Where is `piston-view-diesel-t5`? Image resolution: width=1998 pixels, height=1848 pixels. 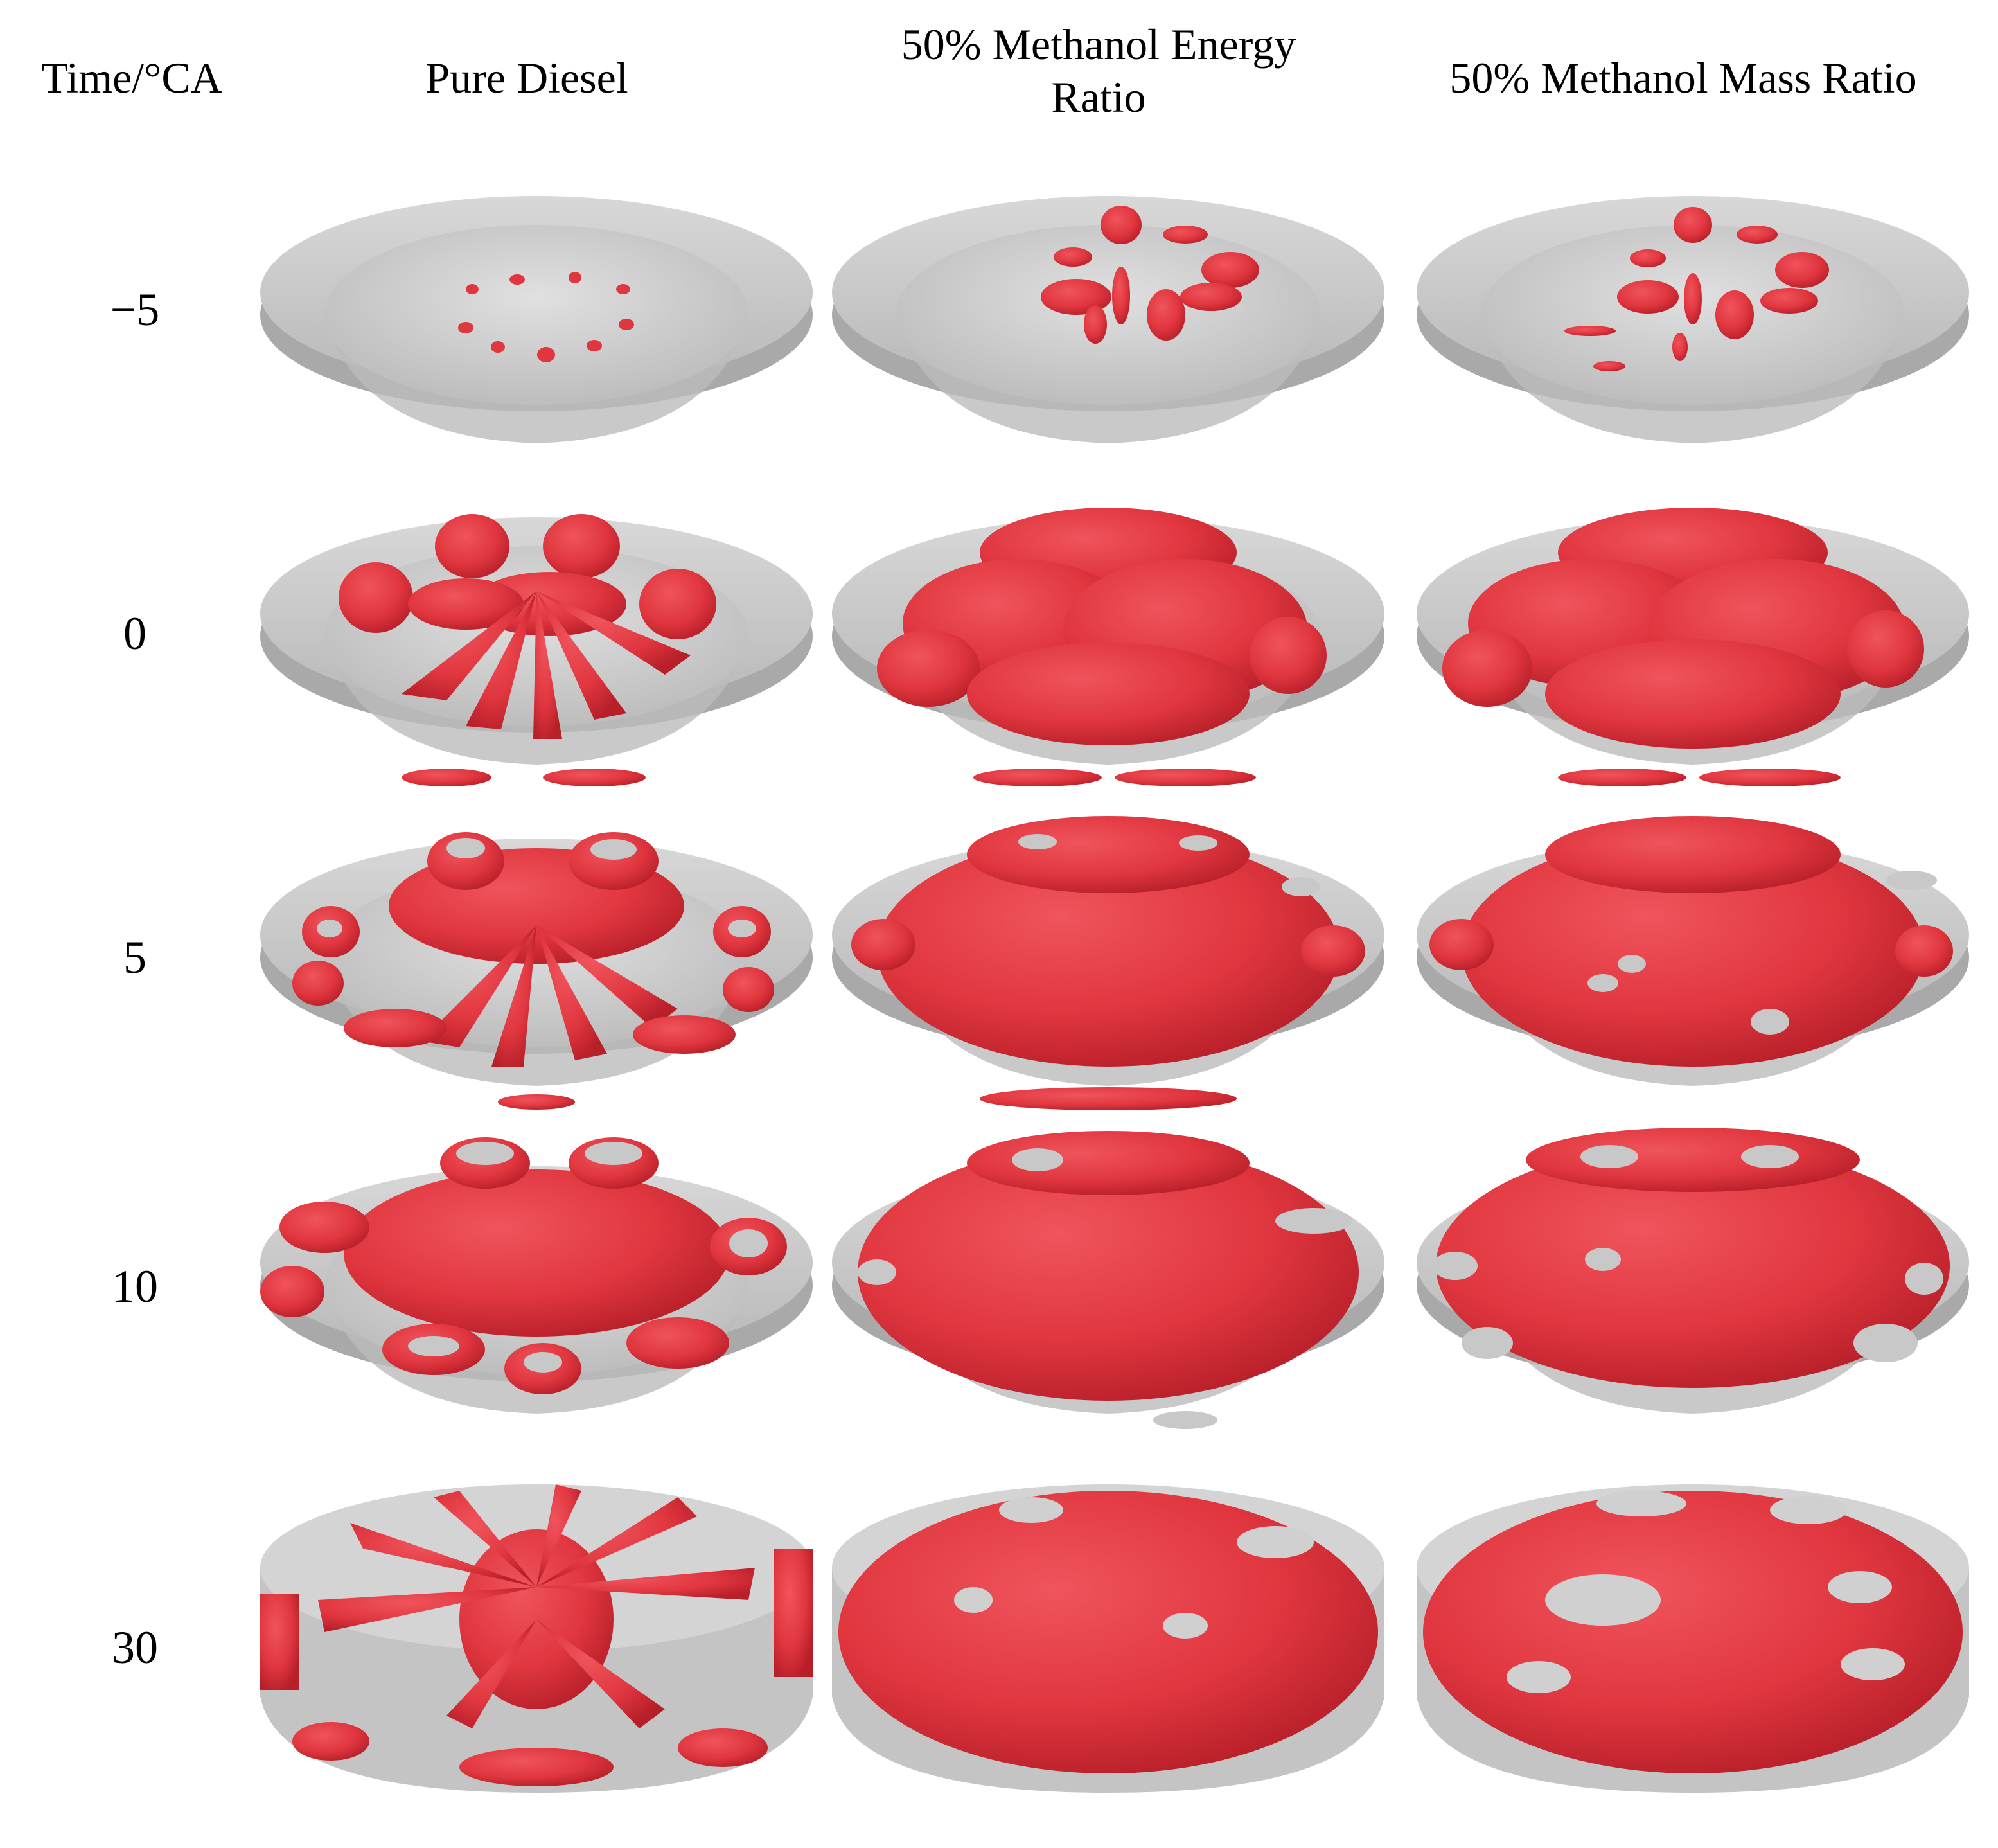 piston-view-diesel-t5 is located at coordinates (536, 1632).